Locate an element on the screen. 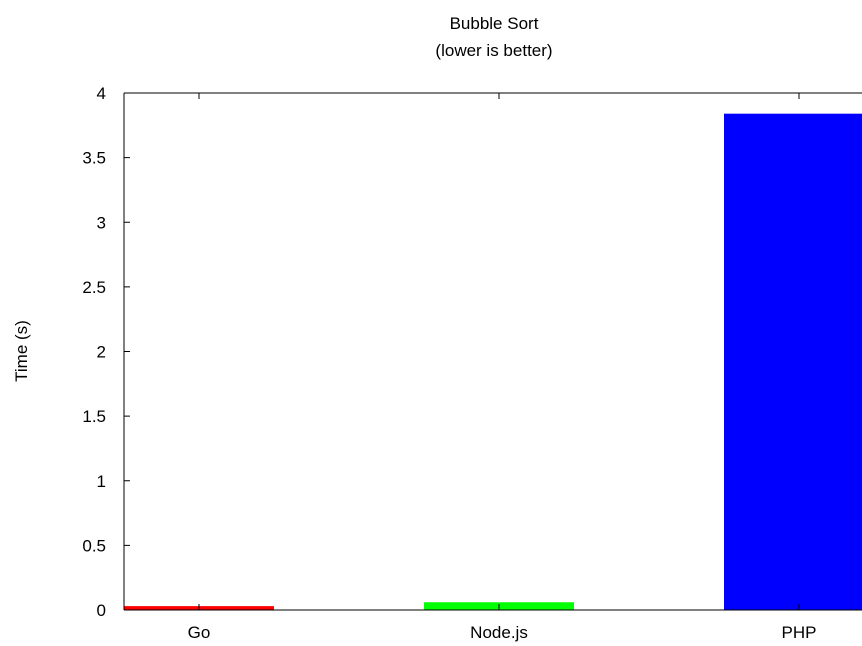 The height and width of the screenshot is (646, 862). x-tick-label: Node.js is located at coordinates (499, 632).